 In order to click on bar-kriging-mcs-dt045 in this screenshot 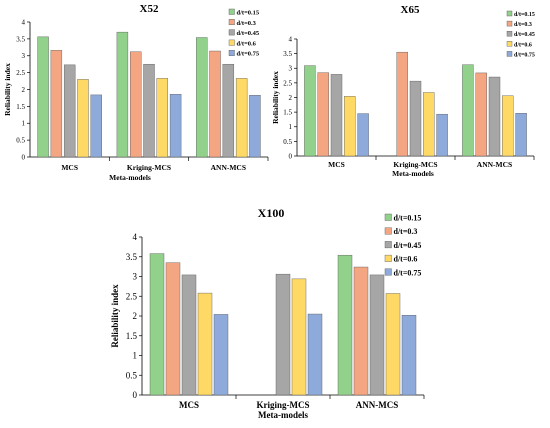, I will do `click(415, 118)`.